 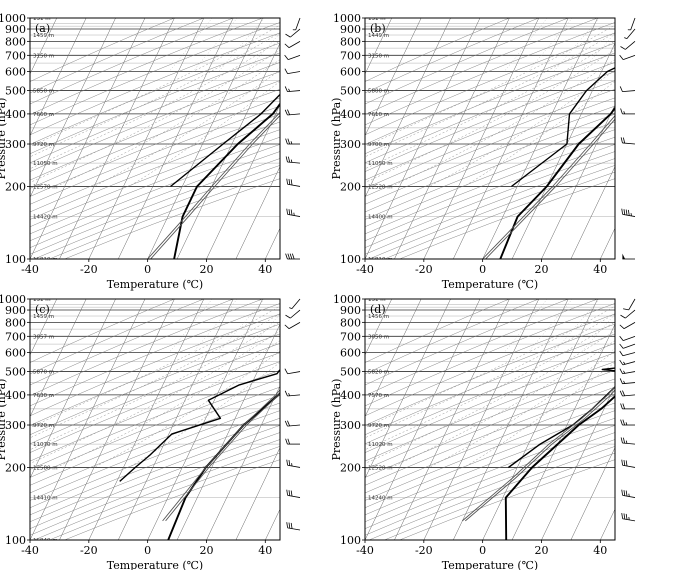 I want to click on height-label: 11070 m, so click(x=45, y=445).